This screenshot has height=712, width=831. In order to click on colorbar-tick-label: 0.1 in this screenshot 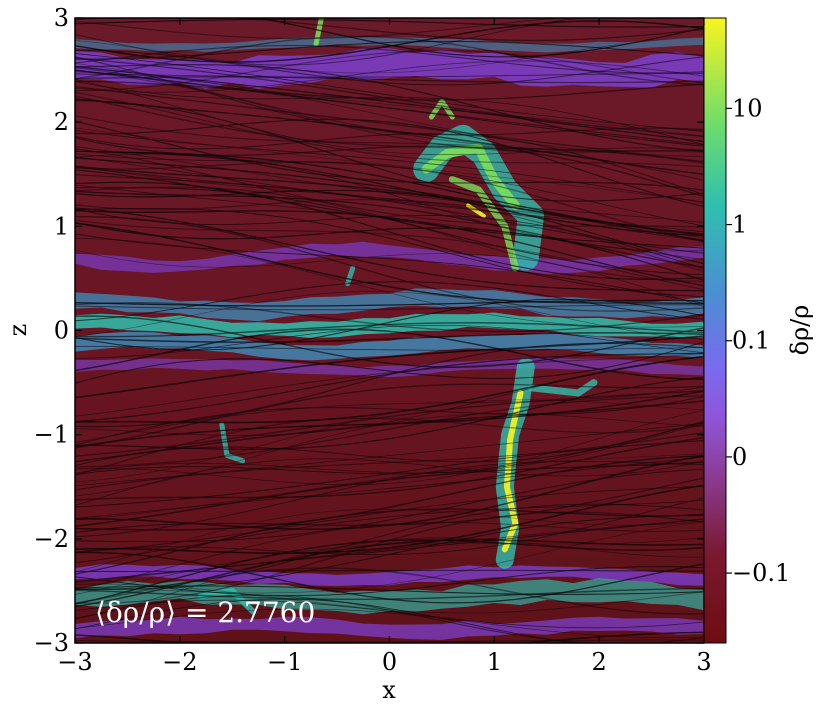, I will do `click(751, 341)`.